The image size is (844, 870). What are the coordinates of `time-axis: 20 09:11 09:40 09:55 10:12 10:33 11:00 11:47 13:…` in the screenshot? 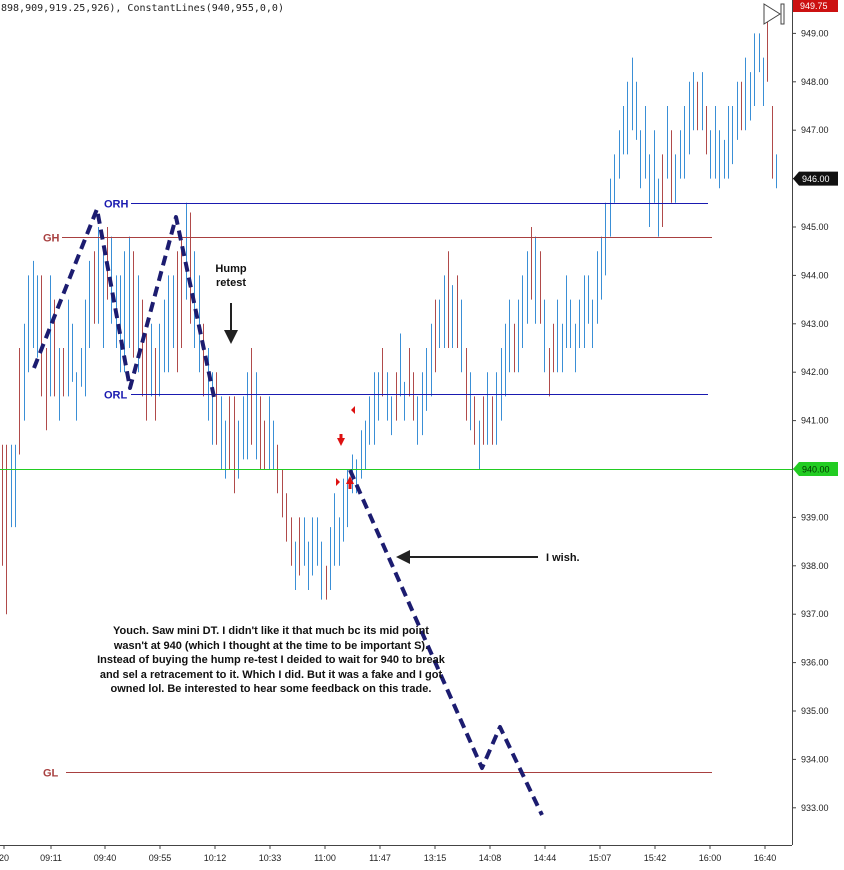 It's located at (396, 854).